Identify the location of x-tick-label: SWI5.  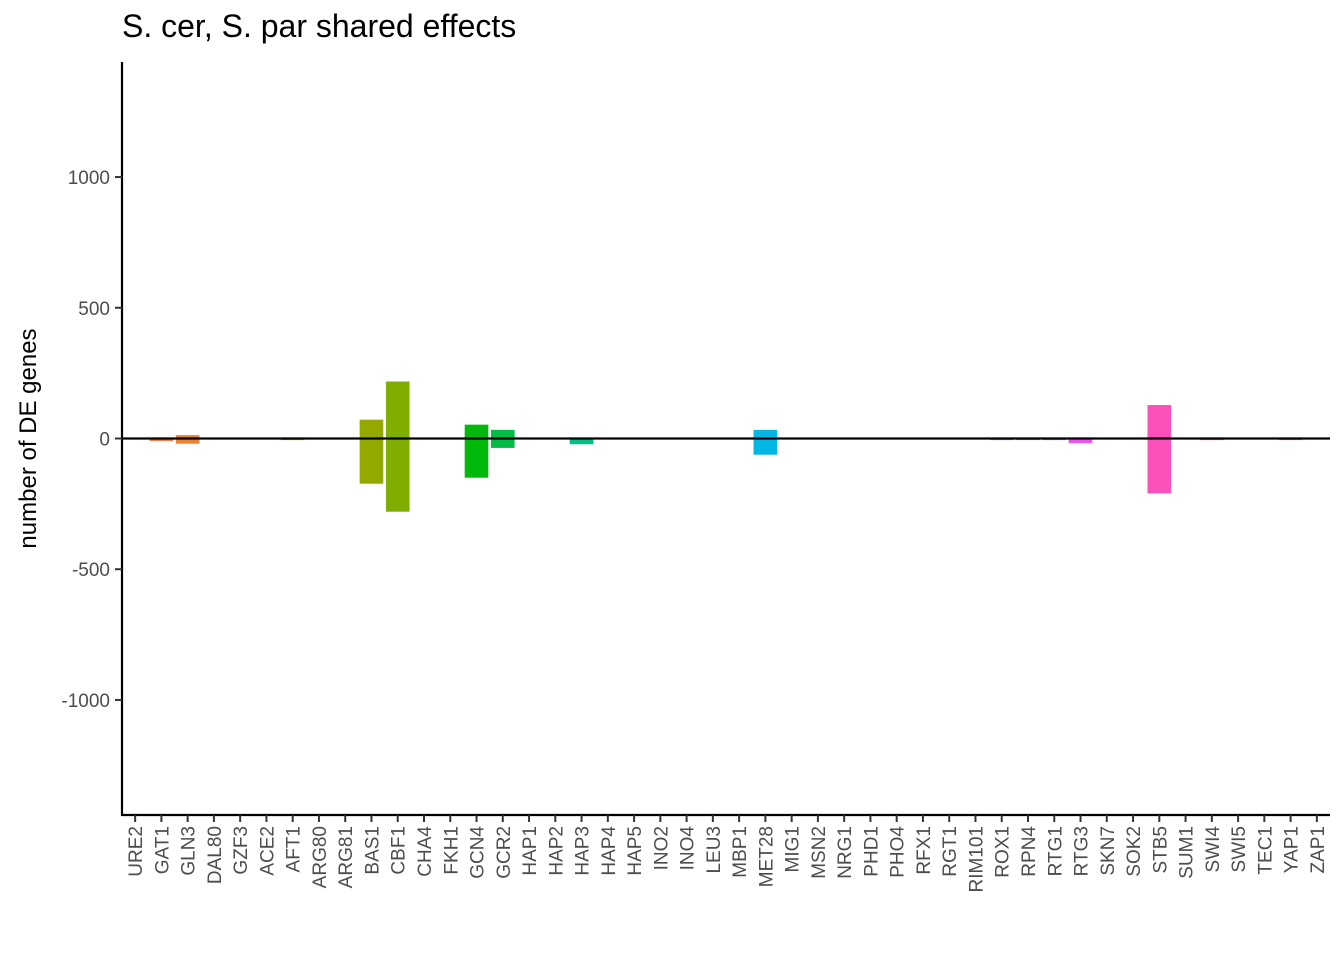
(1239, 849).